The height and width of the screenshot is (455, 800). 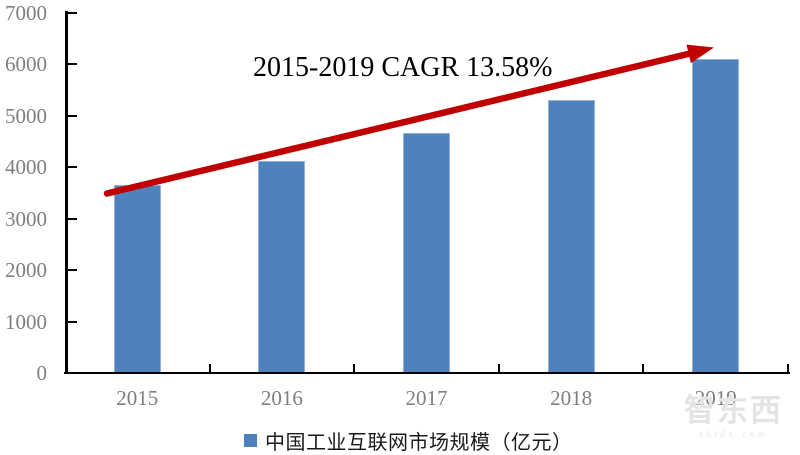 I want to click on cagr-annotation: 2015-2019 CAGR 13.58%, so click(x=403, y=67).